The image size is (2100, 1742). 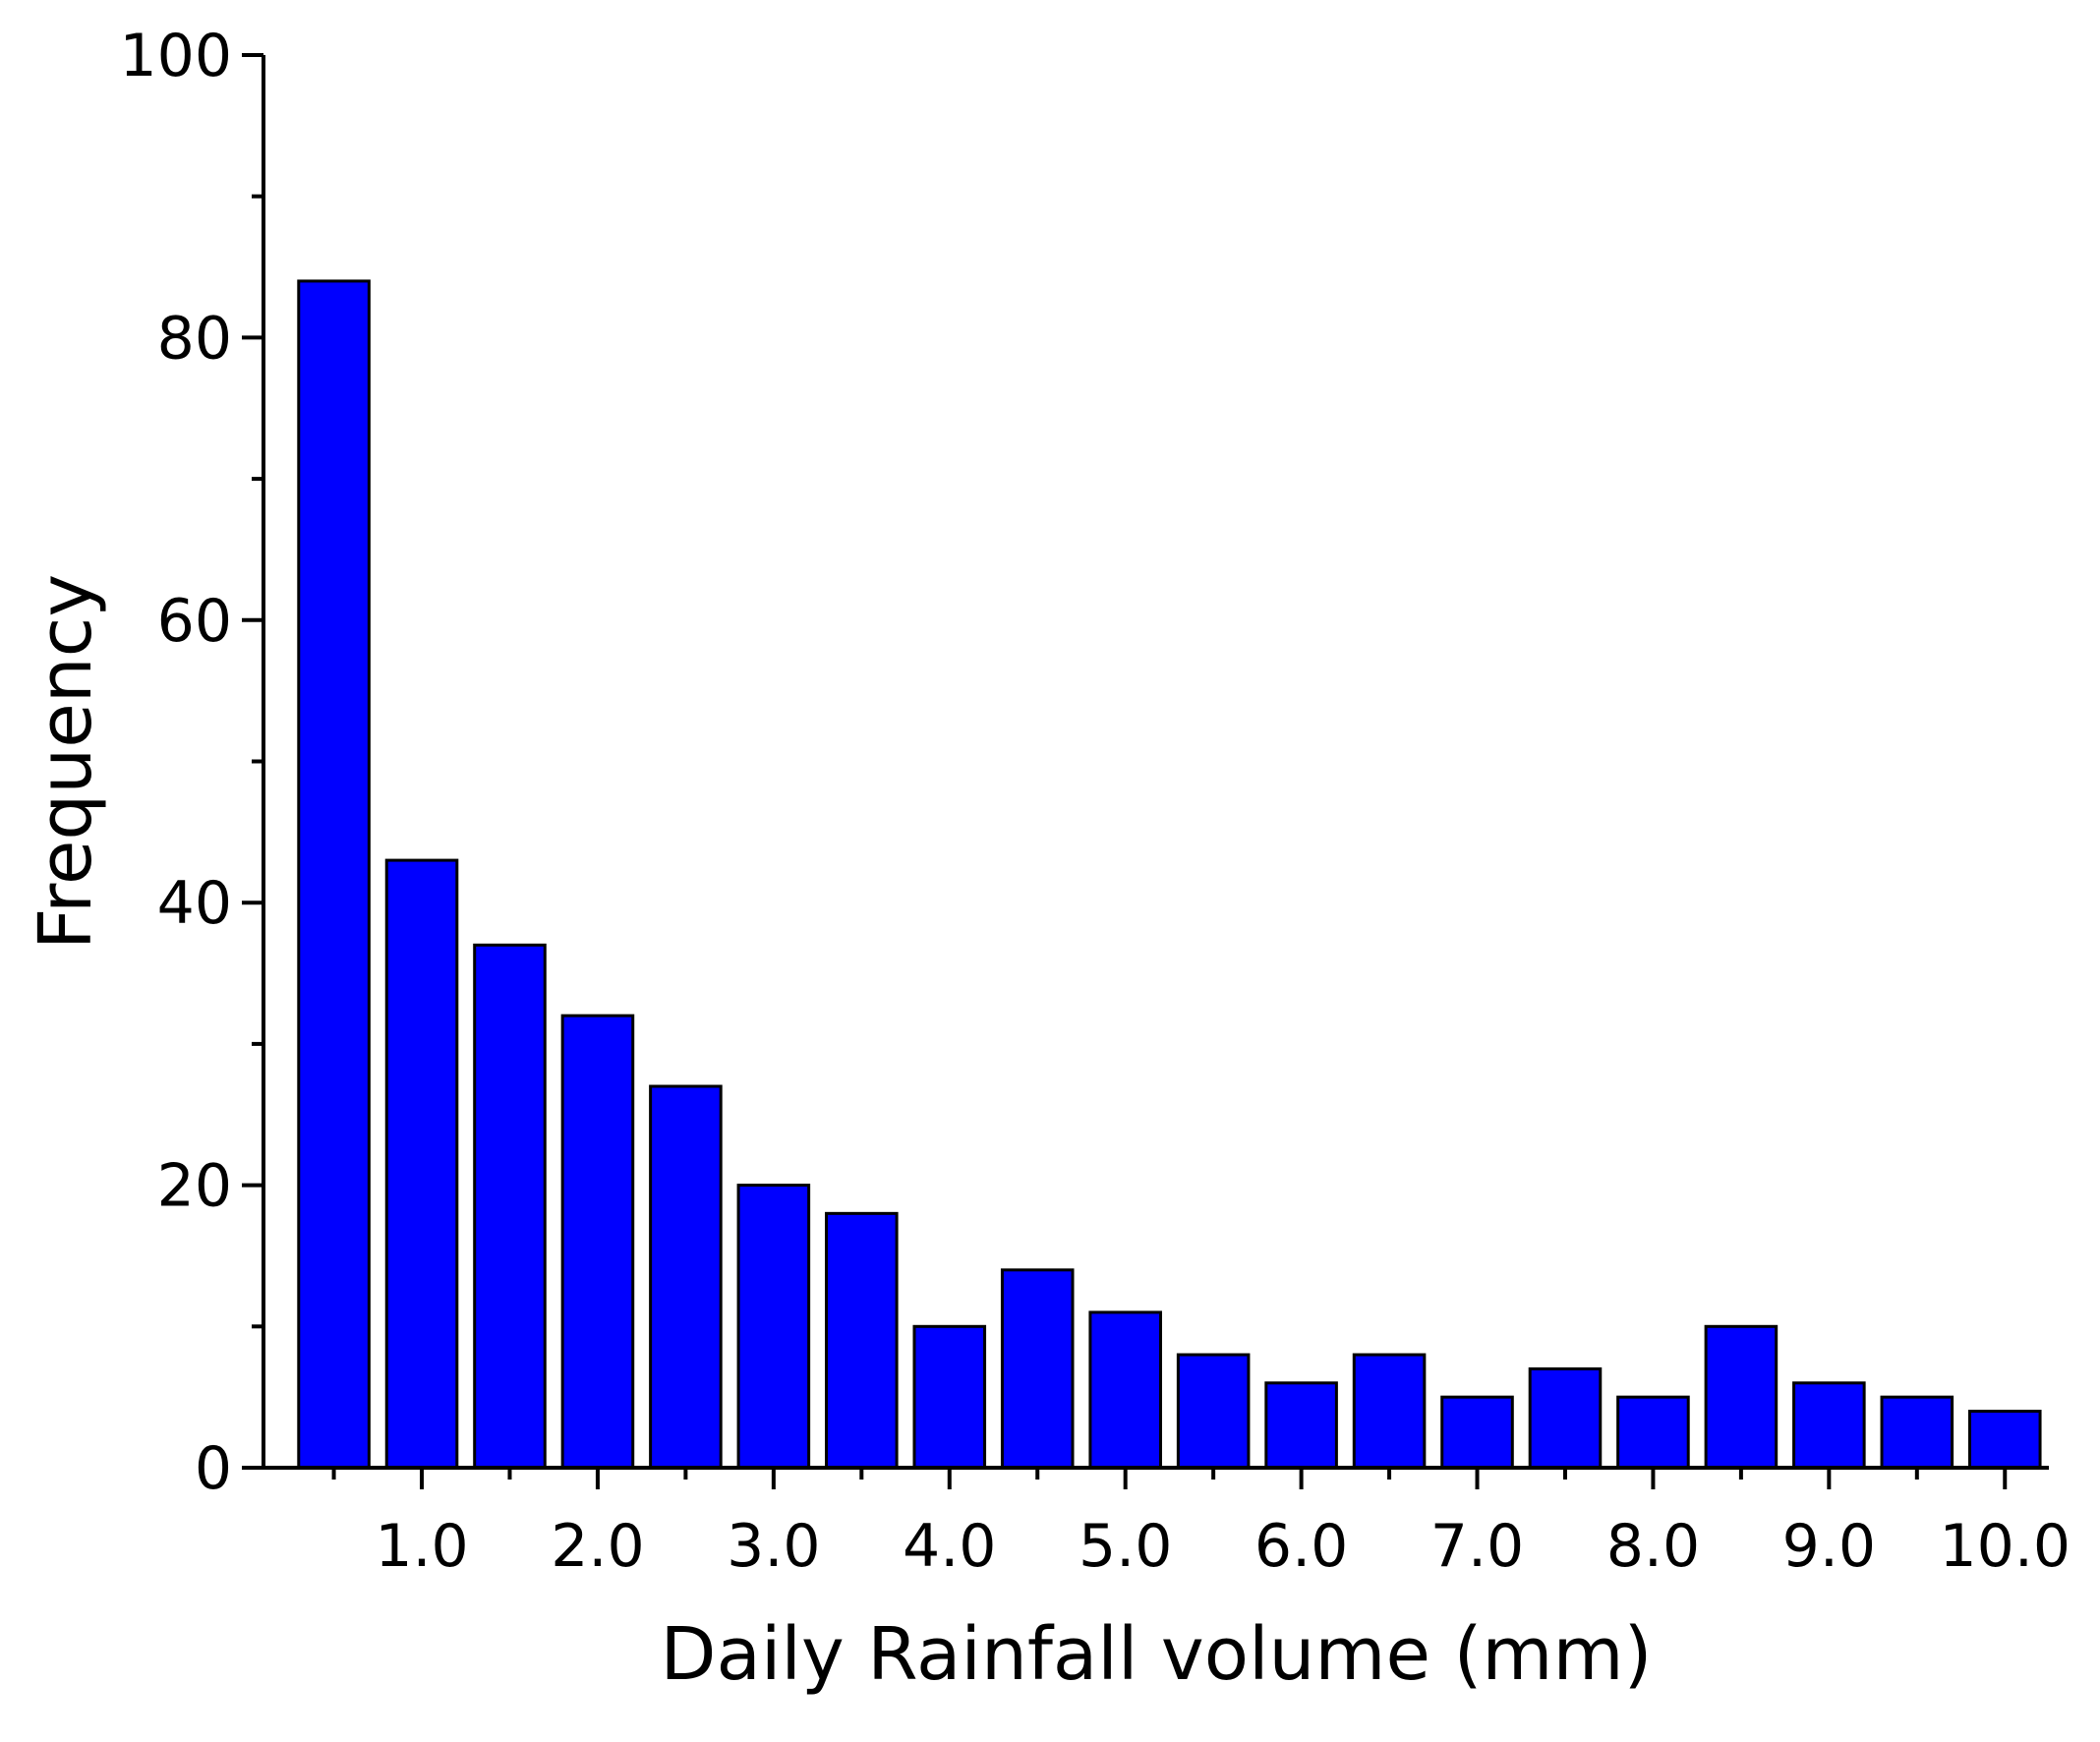 What do you see at coordinates (949, 1547) in the screenshot?
I see `x-tick-label: 4.0` at bounding box center [949, 1547].